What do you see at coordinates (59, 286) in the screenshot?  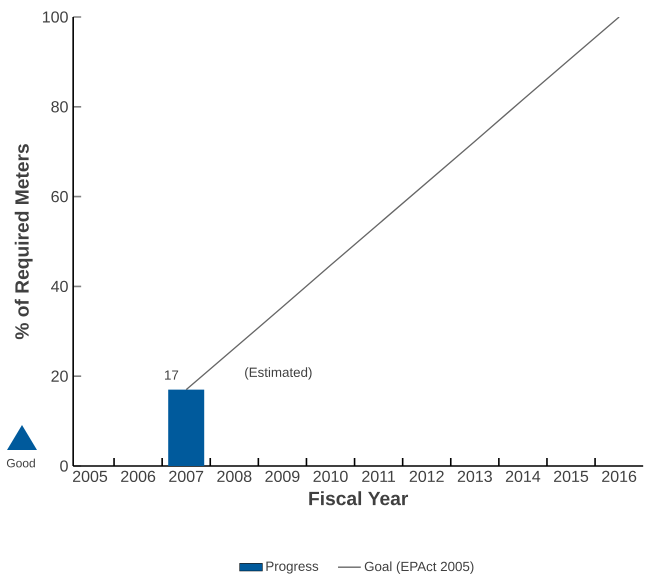 I see `y-tick-label: 40` at bounding box center [59, 286].